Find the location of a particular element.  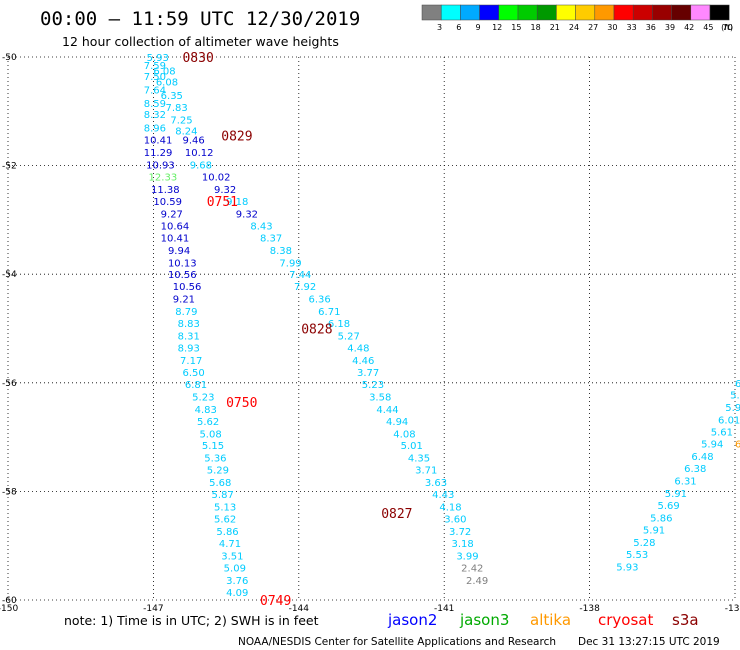

lon-tick-label: -150 is located at coordinates (9, 609).